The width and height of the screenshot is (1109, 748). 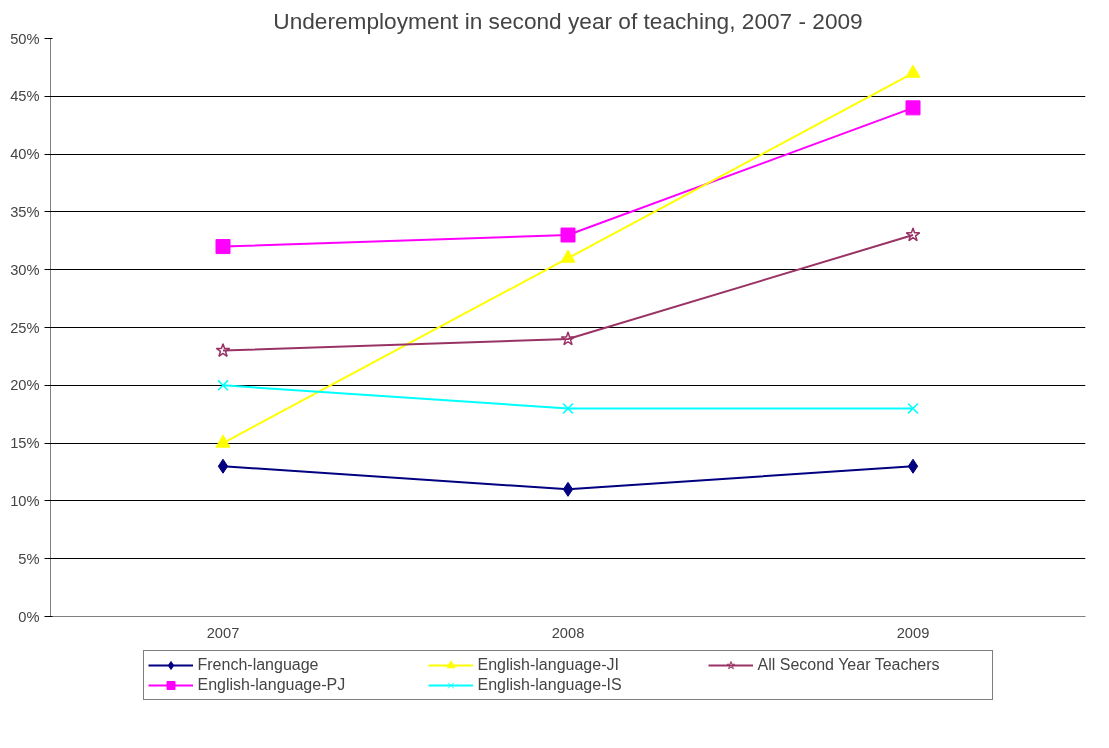 What do you see at coordinates (29, 616) in the screenshot?
I see `y-tick-label: 0%` at bounding box center [29, 616].